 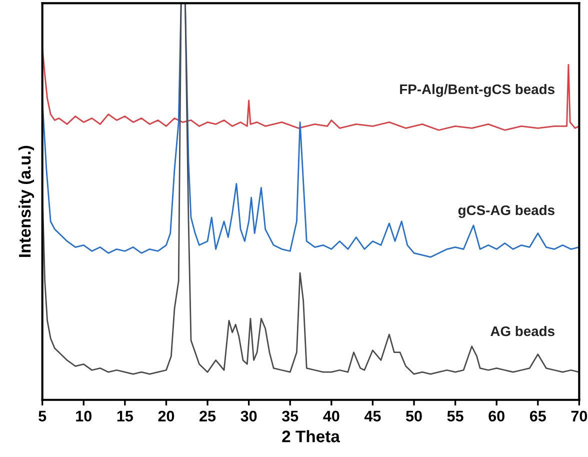 What do you see at coordinates (477, 90) in the screenshot?
I see `series-label: FP-Alg/Bent-gCS beads` at bounding box center [477, 90].